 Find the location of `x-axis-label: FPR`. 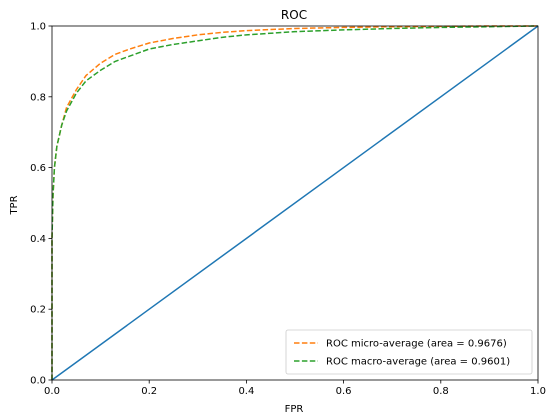

x-axis-label: FPR is located at coordinates (294, 409).